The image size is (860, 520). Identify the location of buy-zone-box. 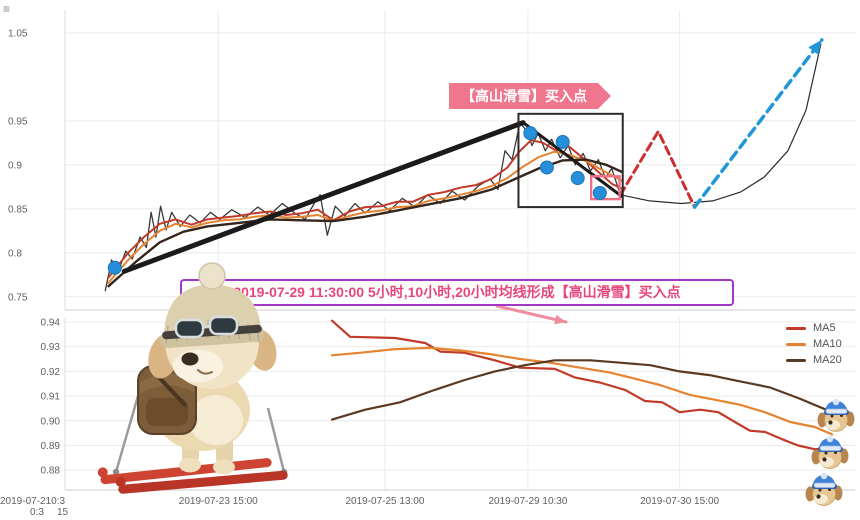
(605, 188).